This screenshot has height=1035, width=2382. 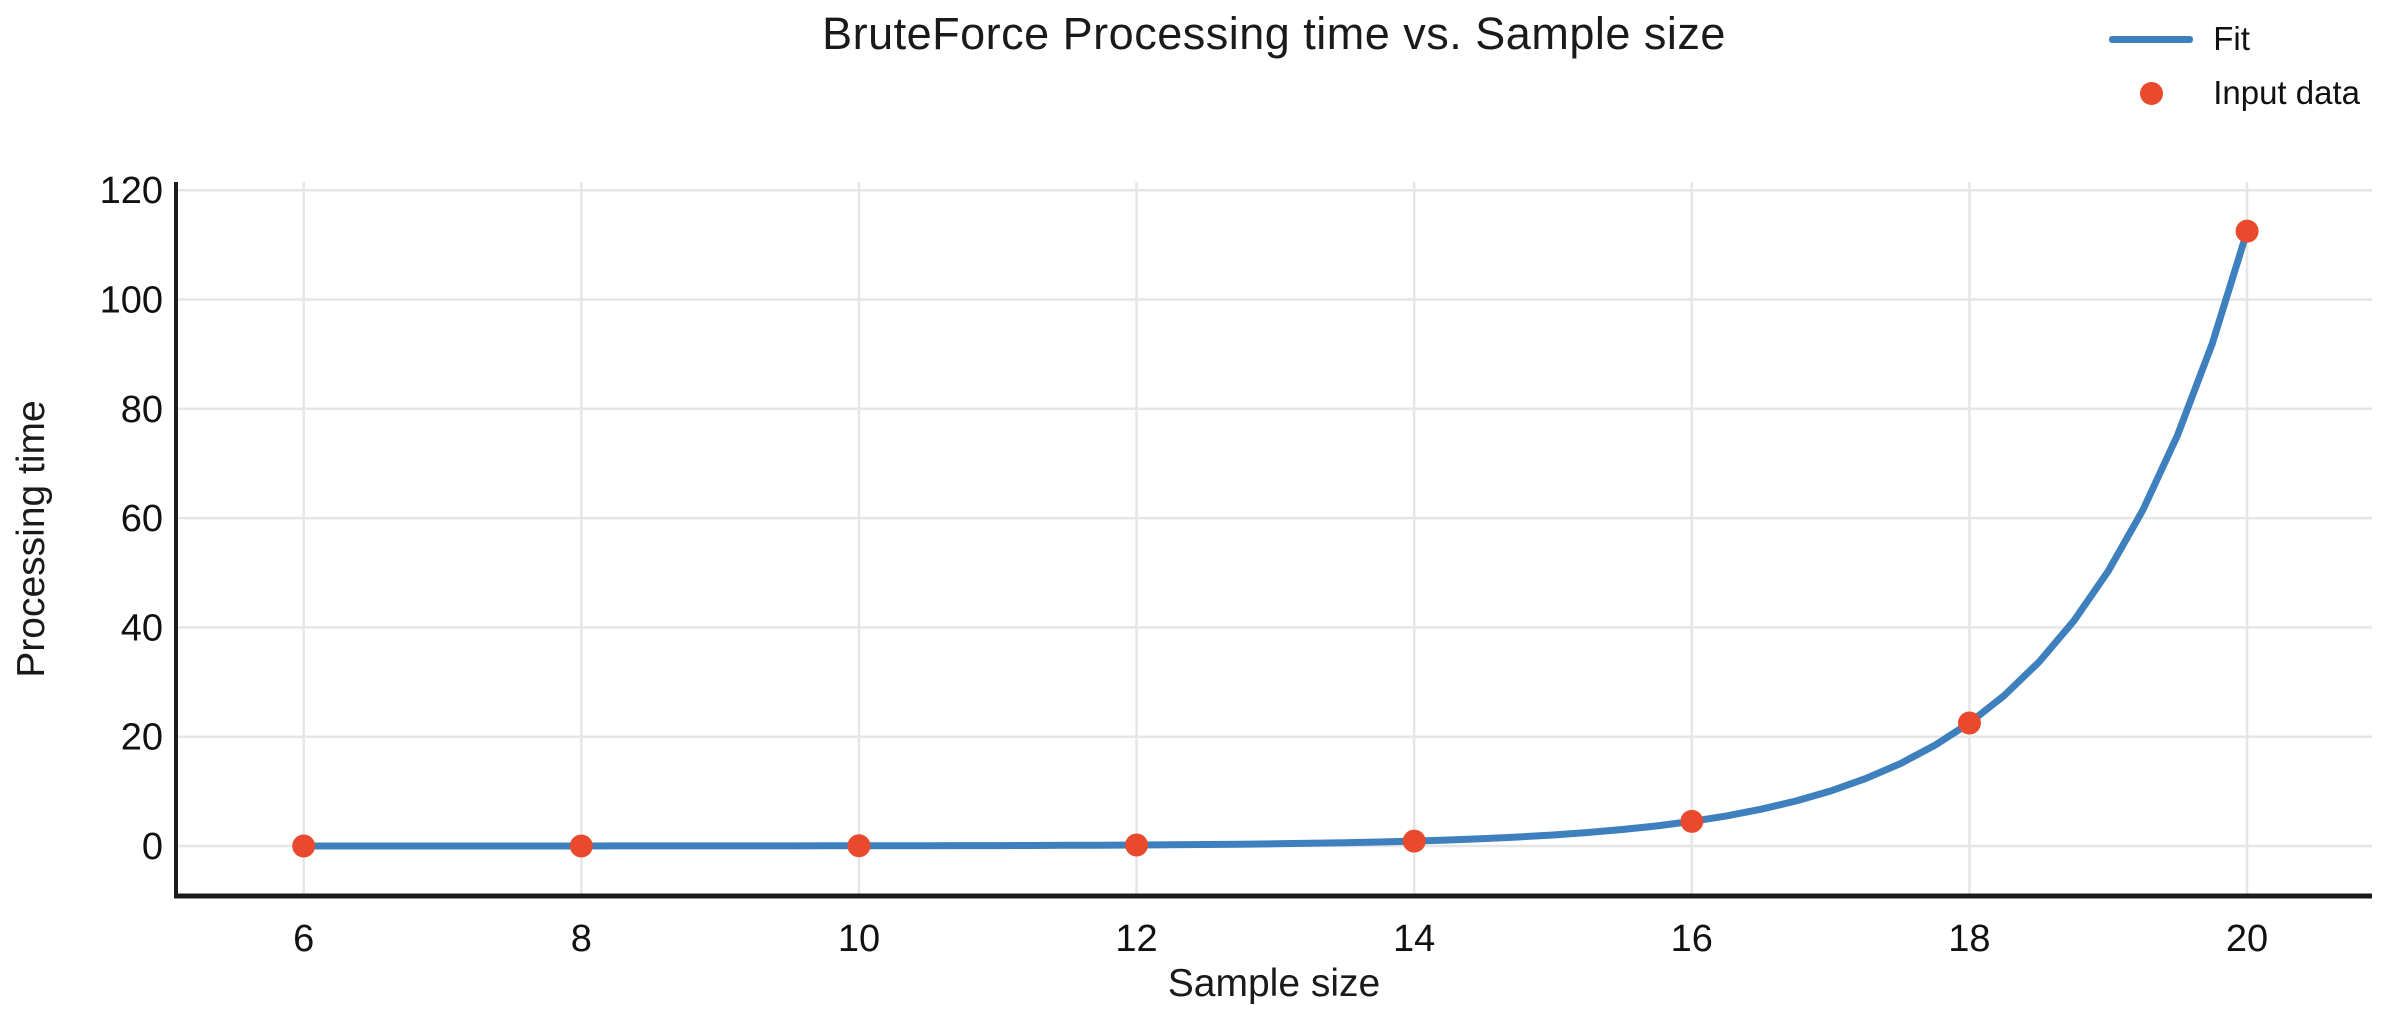 I want to click on x-tick-label: 8, so click(x=581, y=939).